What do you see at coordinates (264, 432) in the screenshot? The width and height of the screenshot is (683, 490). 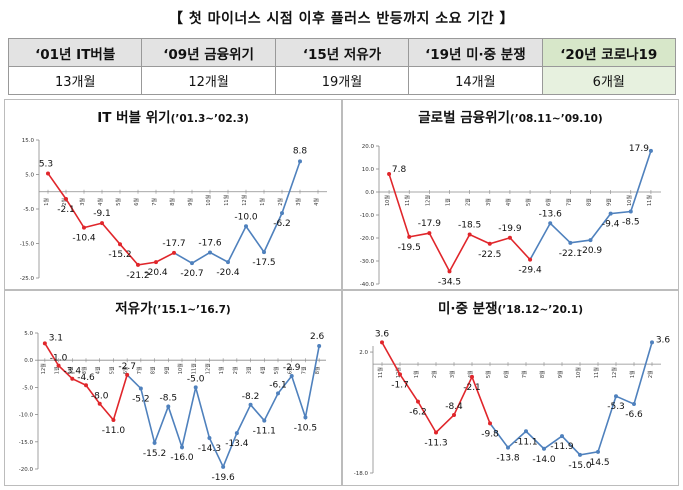 I see `data-label: -11.1` at bounding box center [264, 432].